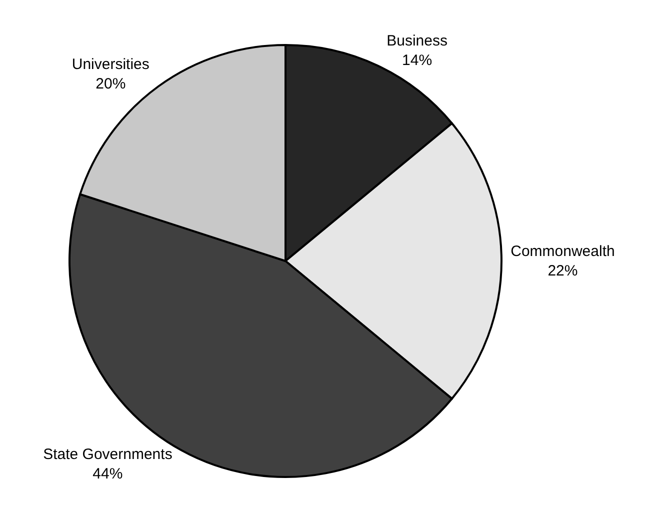 The image size is (658, 522). What do you see at coordinates (107, 474) in the screenshot?
I see `data-label: 44%` at bounding box center [107, 474].